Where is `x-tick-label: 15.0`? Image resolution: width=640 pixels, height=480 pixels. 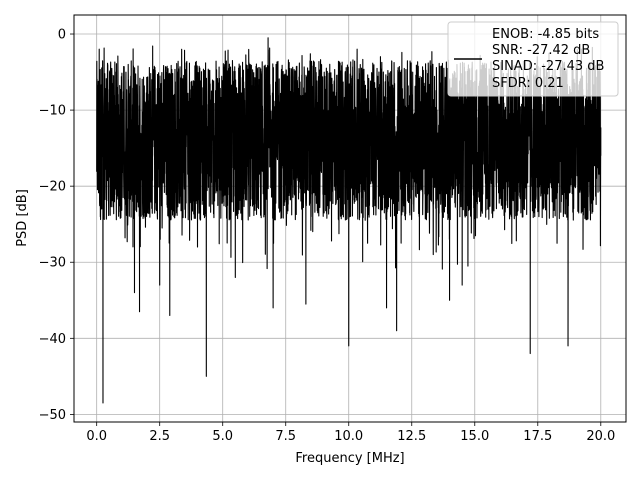
x-tick-label: 15.0 is located at coordinates (474, 436).